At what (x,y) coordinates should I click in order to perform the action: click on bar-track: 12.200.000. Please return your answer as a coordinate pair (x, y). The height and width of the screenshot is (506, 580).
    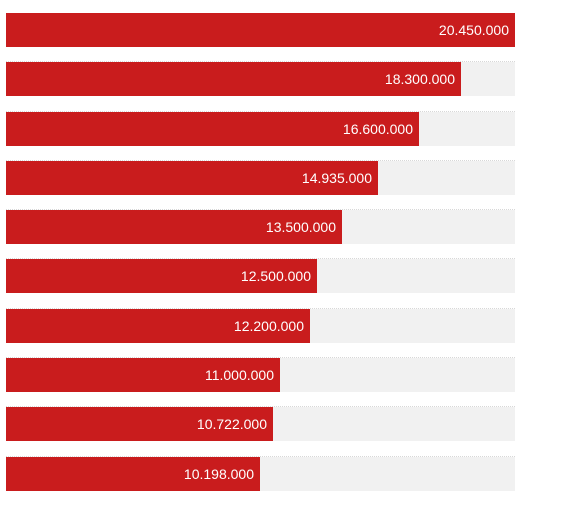
    Looking at the image, I should click on (260, 325).